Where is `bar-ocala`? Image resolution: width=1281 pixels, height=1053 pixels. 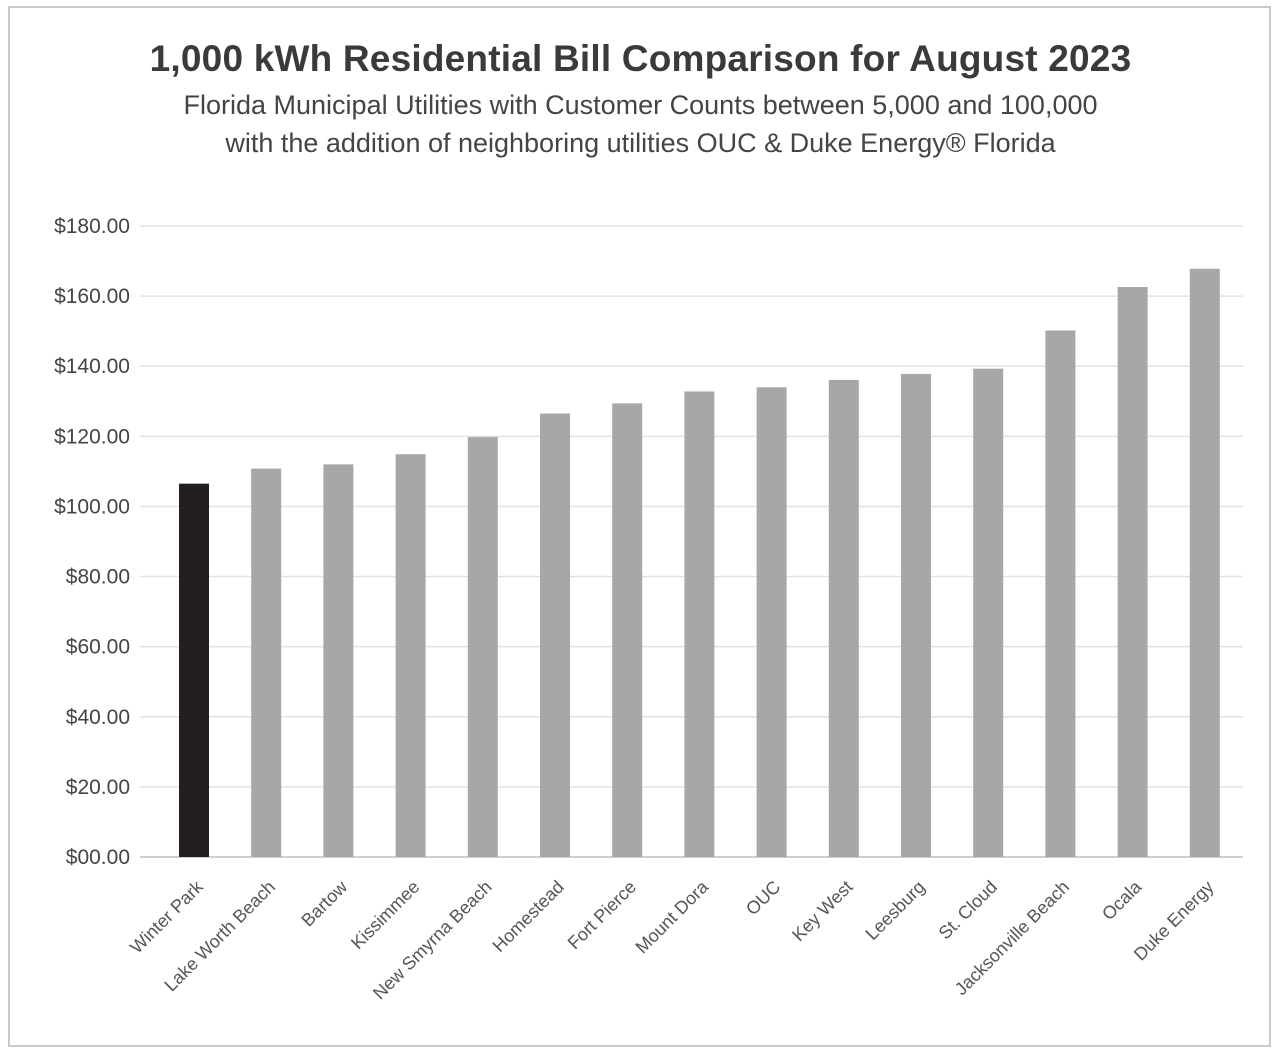 bar-ocala is located at coordinates (1132, 571).